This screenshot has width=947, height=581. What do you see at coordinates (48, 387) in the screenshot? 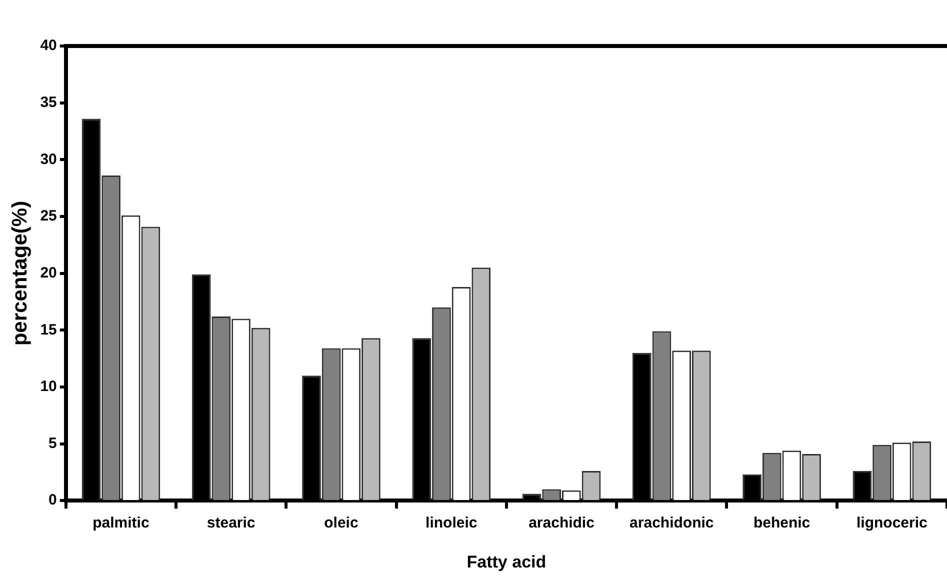
I see `y-tick-label: 10` at bounding box center [48, 387].